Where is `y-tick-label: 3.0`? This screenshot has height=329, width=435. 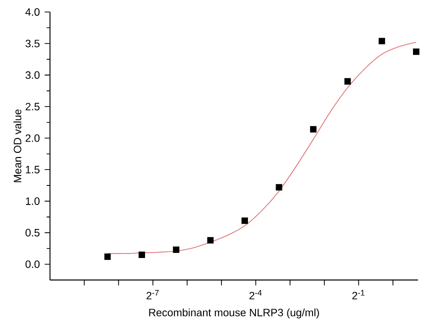 y-tick-label: 3.0 is located at coordinates (33, 75).